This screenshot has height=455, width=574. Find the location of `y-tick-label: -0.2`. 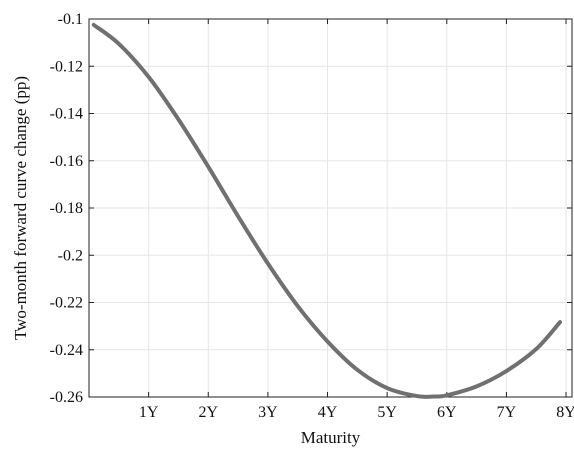

y-tick-label: -0.2 is located at coordinates (70, 255).